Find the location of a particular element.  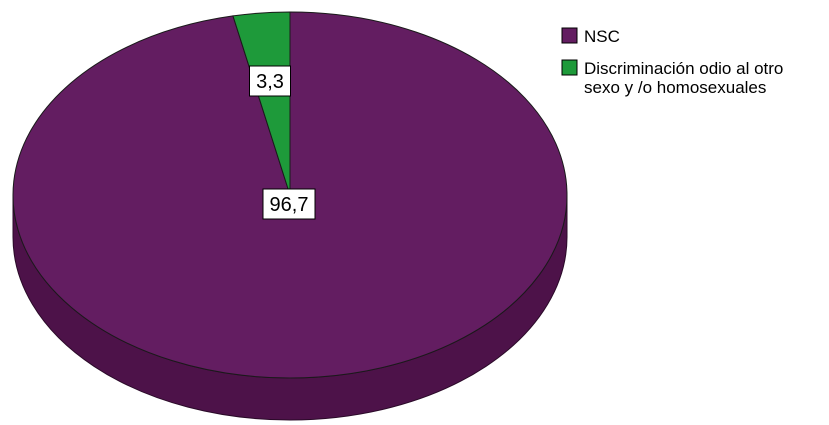

legend-label-nsc: NSC is located at coordinates (602, 36).